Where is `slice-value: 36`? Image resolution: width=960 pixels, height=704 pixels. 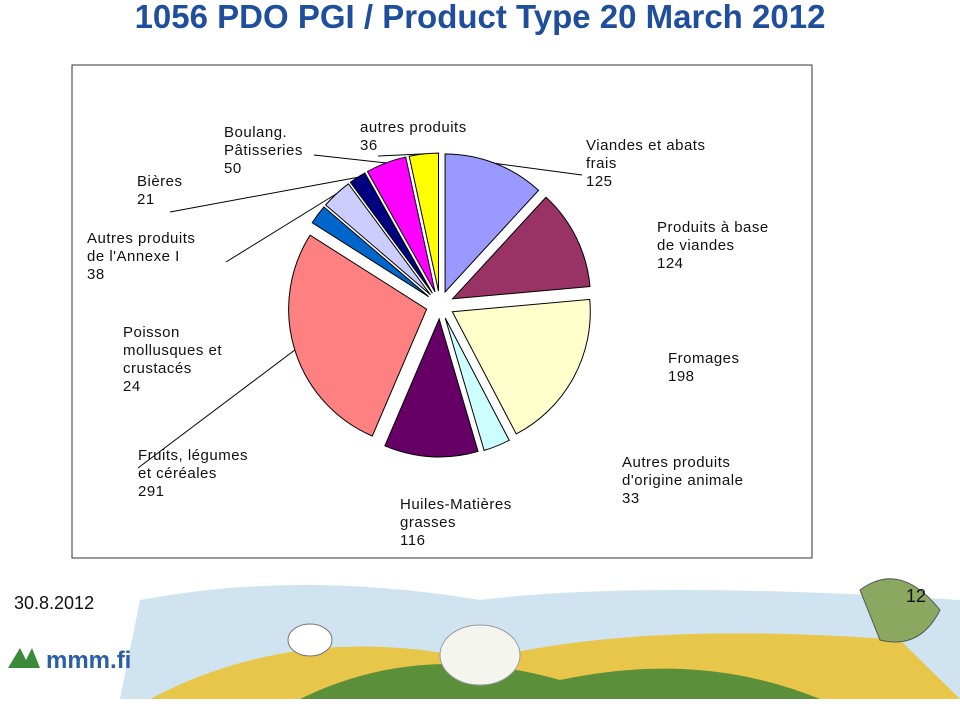 slice-value: 36 is located at coordinates (369, 145).